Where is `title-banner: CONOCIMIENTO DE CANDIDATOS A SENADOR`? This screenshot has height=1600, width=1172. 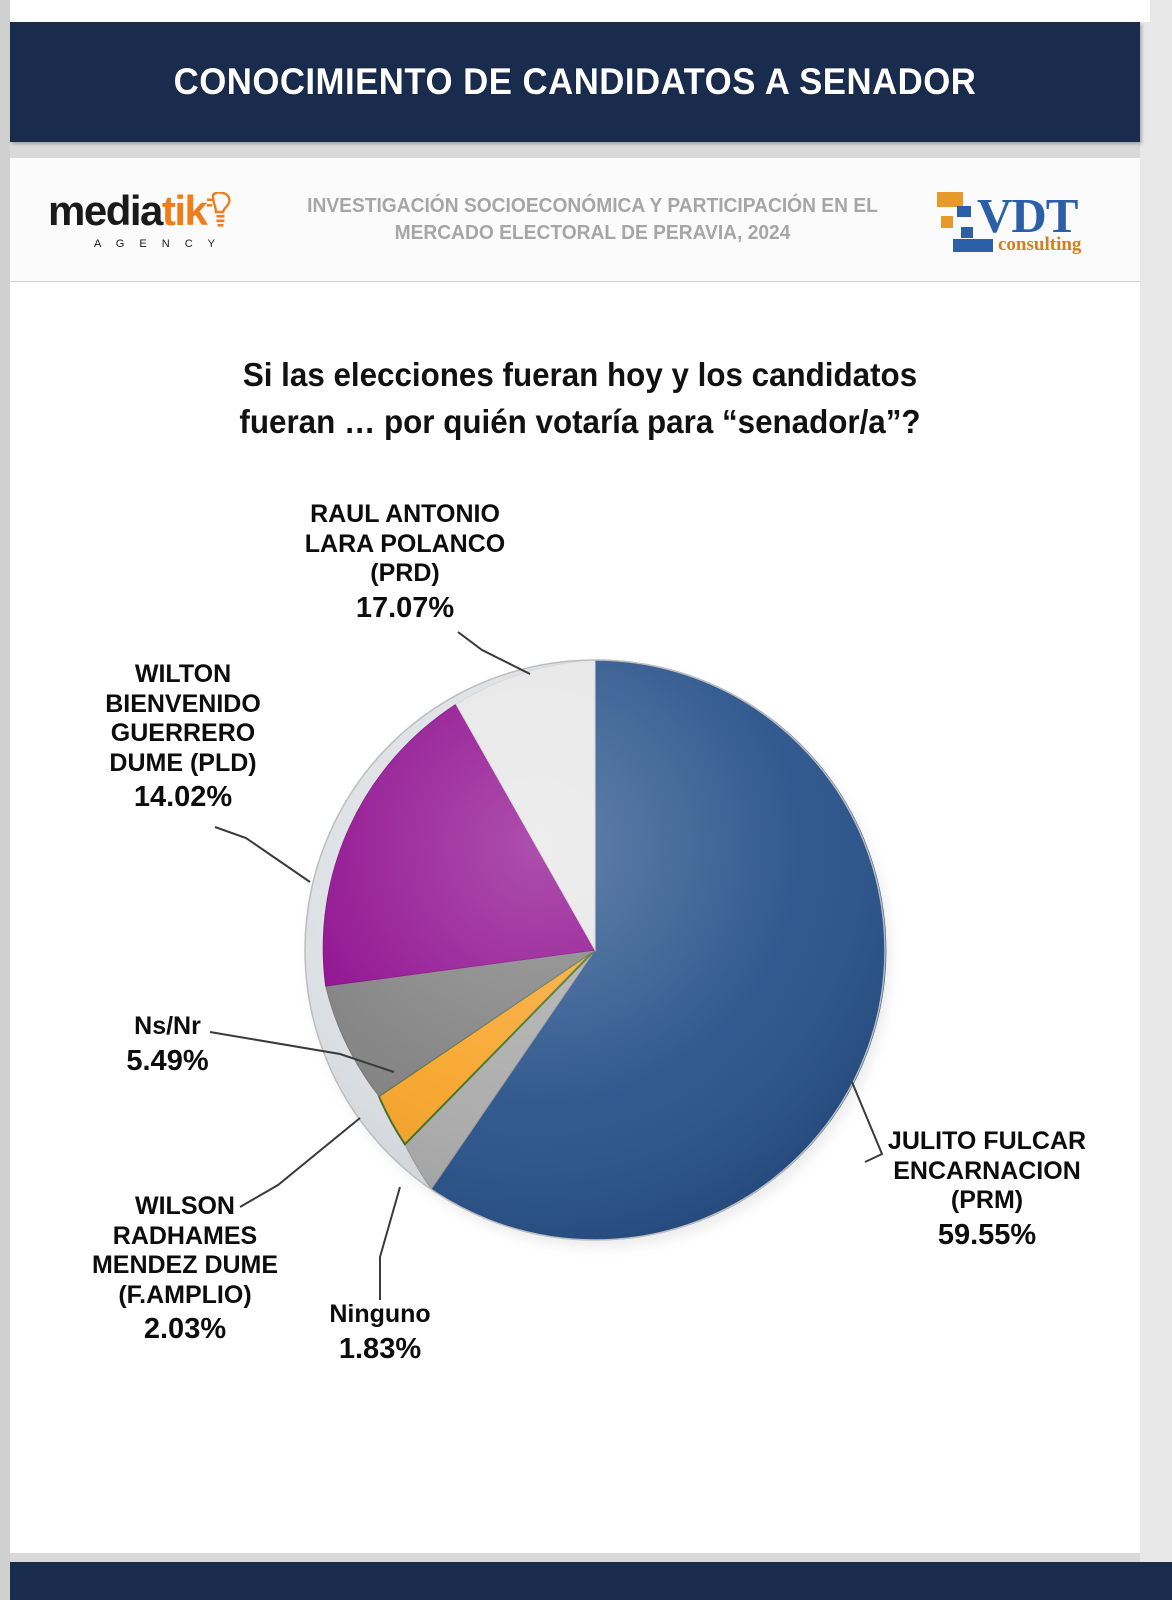 title-banner: CONOCIMIENTO DE CANDIDATOS A SENADOR is located at coordinates (575, 82).